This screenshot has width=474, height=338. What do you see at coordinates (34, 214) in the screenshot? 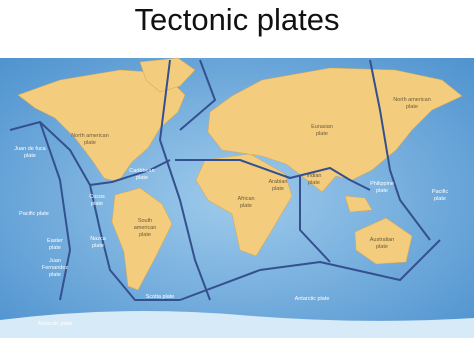
I see `label: Pacific plate` at bounding box center [34, 214].